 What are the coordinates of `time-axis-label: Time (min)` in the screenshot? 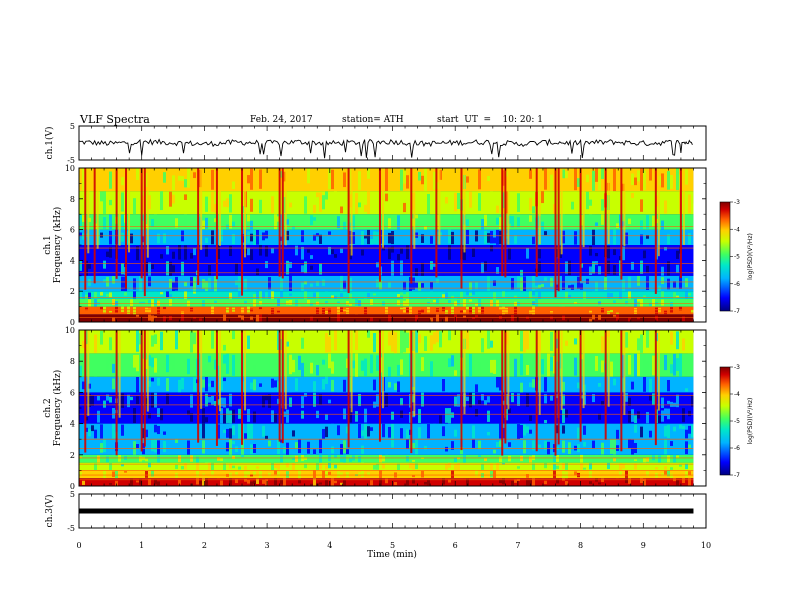 It's located at (392, 554).